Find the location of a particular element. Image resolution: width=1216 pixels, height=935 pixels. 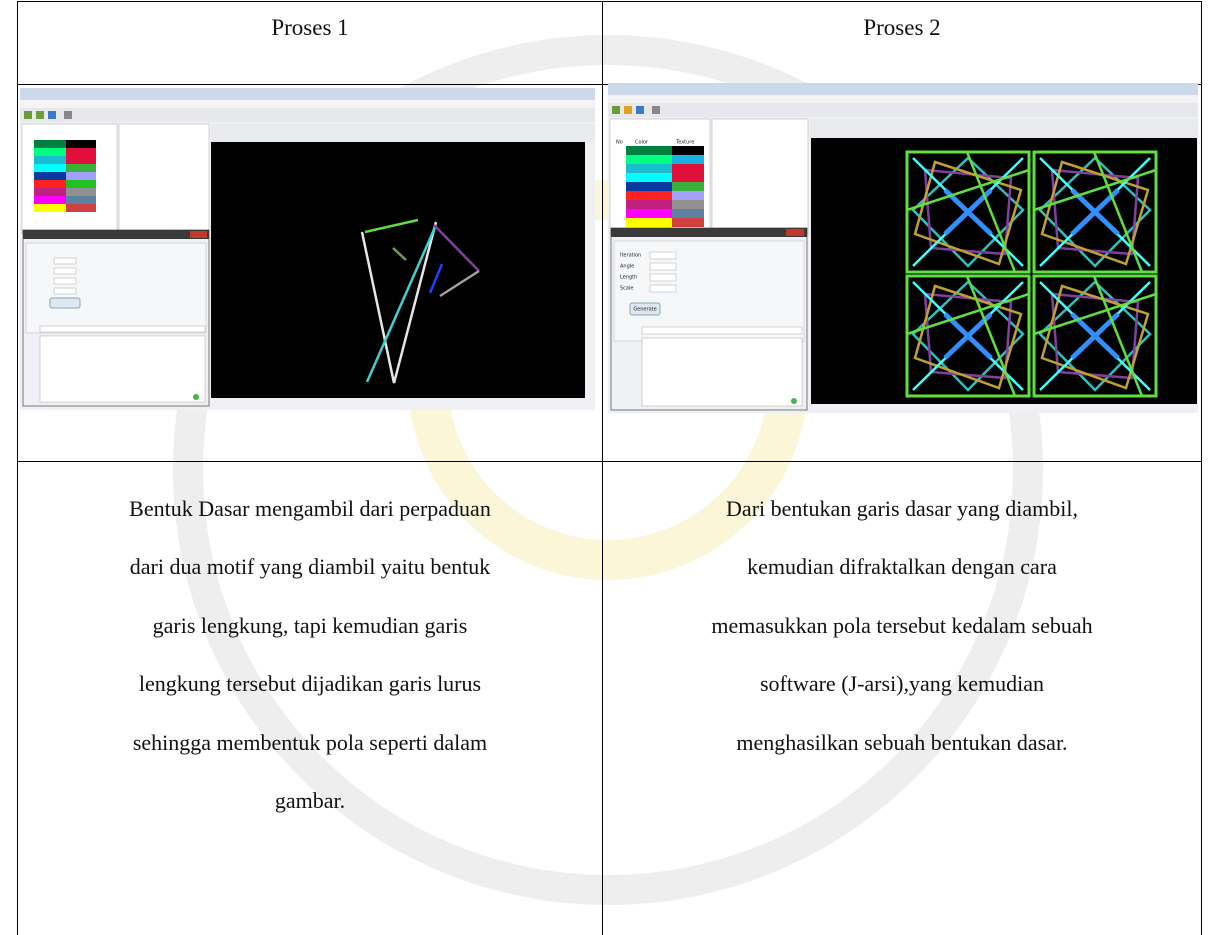

text-line: gambar. is located at coordinates (310, 801).